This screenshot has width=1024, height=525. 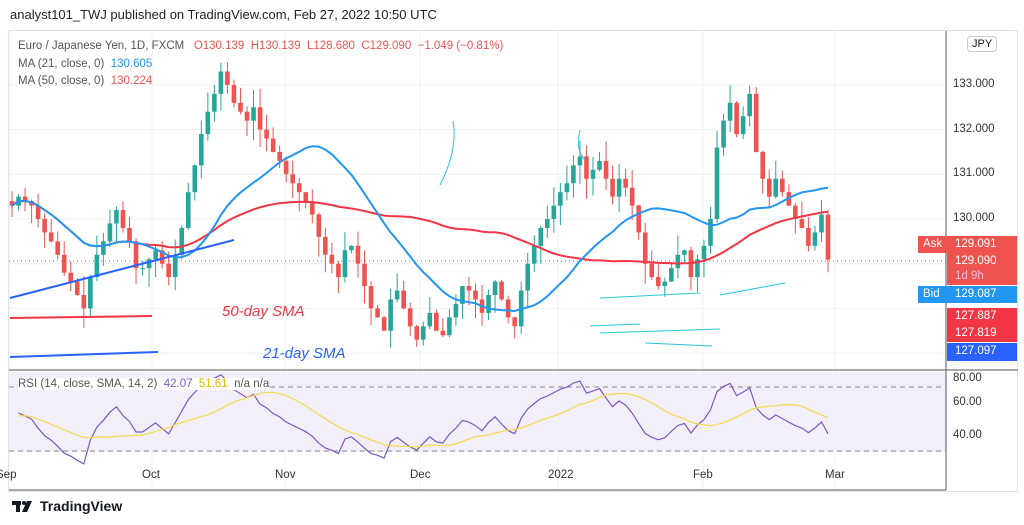 I want to click on price-tick: 130.000, so click(x=974, y=218).